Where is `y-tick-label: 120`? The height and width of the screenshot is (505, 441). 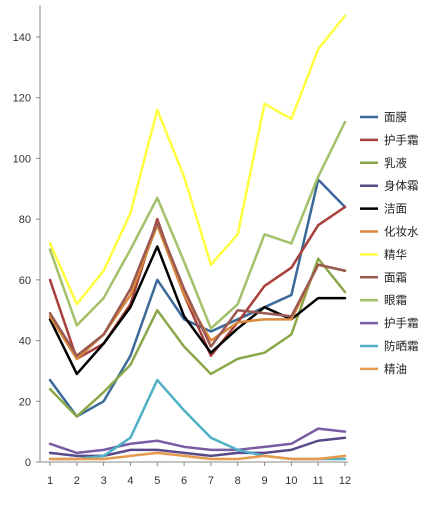
y-tick-label: 120 is located at coordinates (22, 99).